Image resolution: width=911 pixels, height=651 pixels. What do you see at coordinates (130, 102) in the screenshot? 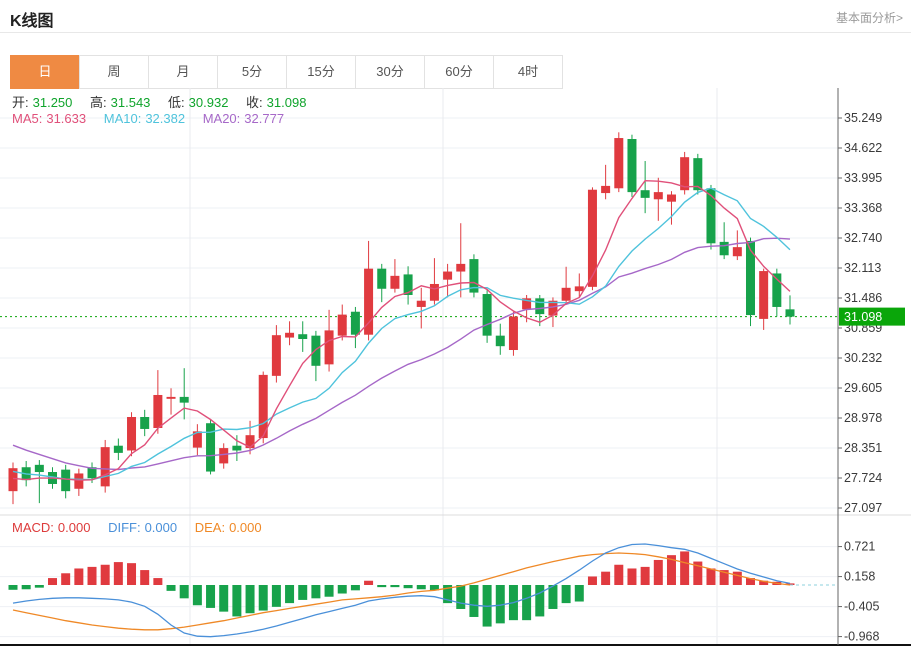
I see `high-value: 31.543` at bounding box center [130, 102].